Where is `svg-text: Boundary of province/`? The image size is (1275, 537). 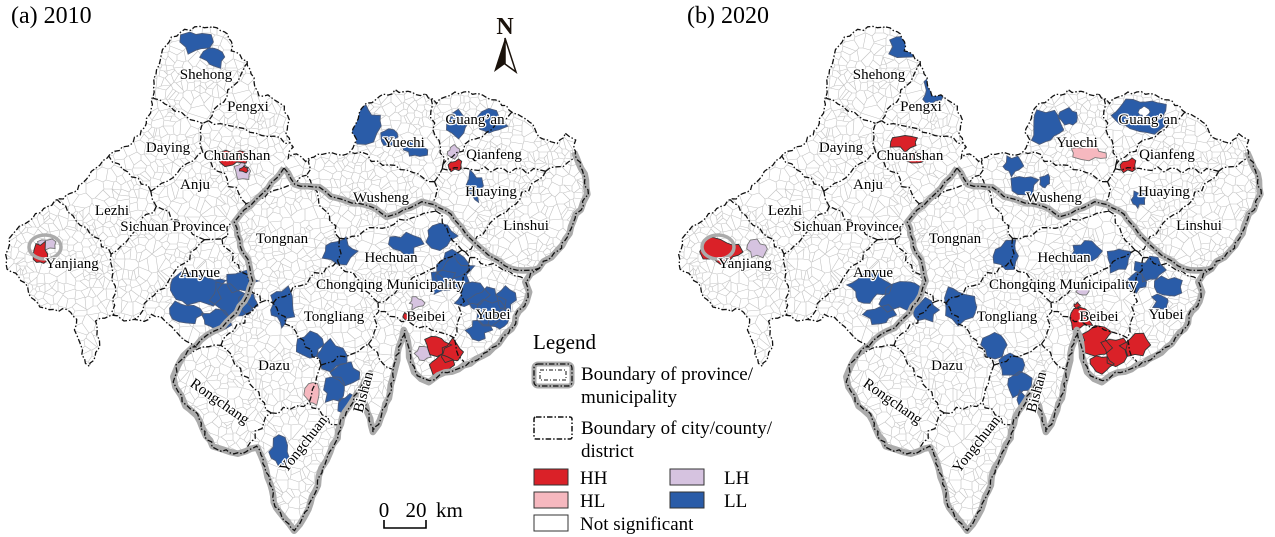
svg-text: Boundary of province/ is located at coordinates (667, 374).